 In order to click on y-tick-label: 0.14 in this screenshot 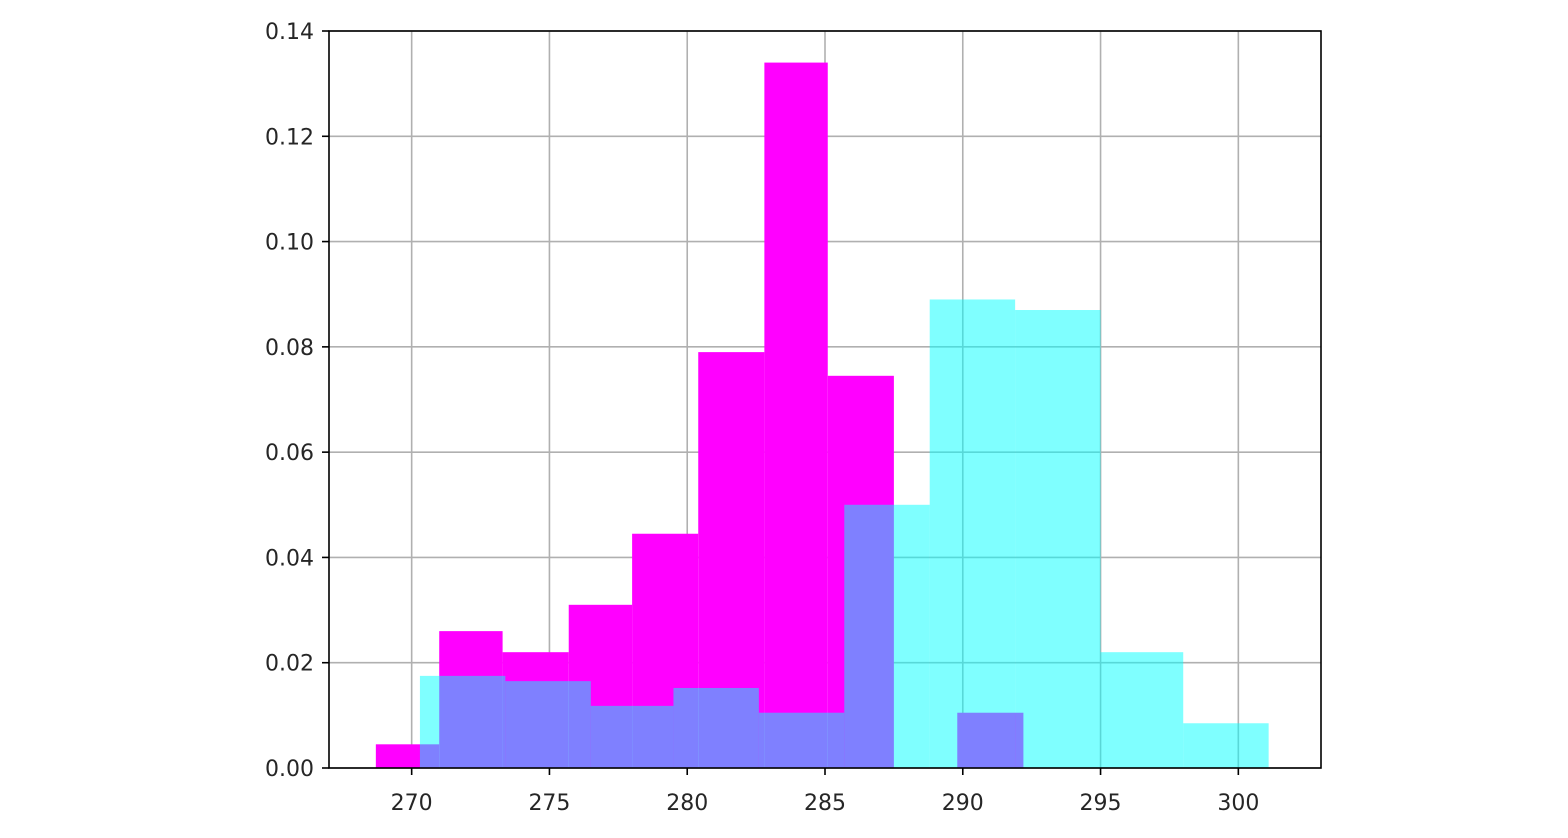, I will do `click(289, 32)`.